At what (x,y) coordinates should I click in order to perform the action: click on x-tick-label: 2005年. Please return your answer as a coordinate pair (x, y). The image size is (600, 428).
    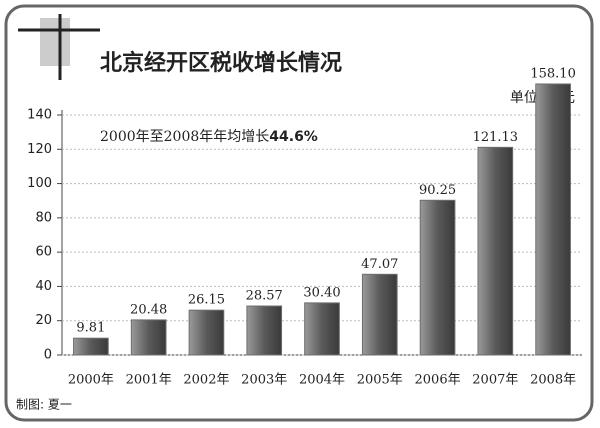
    Looking at the image, I should click on (380, 380).